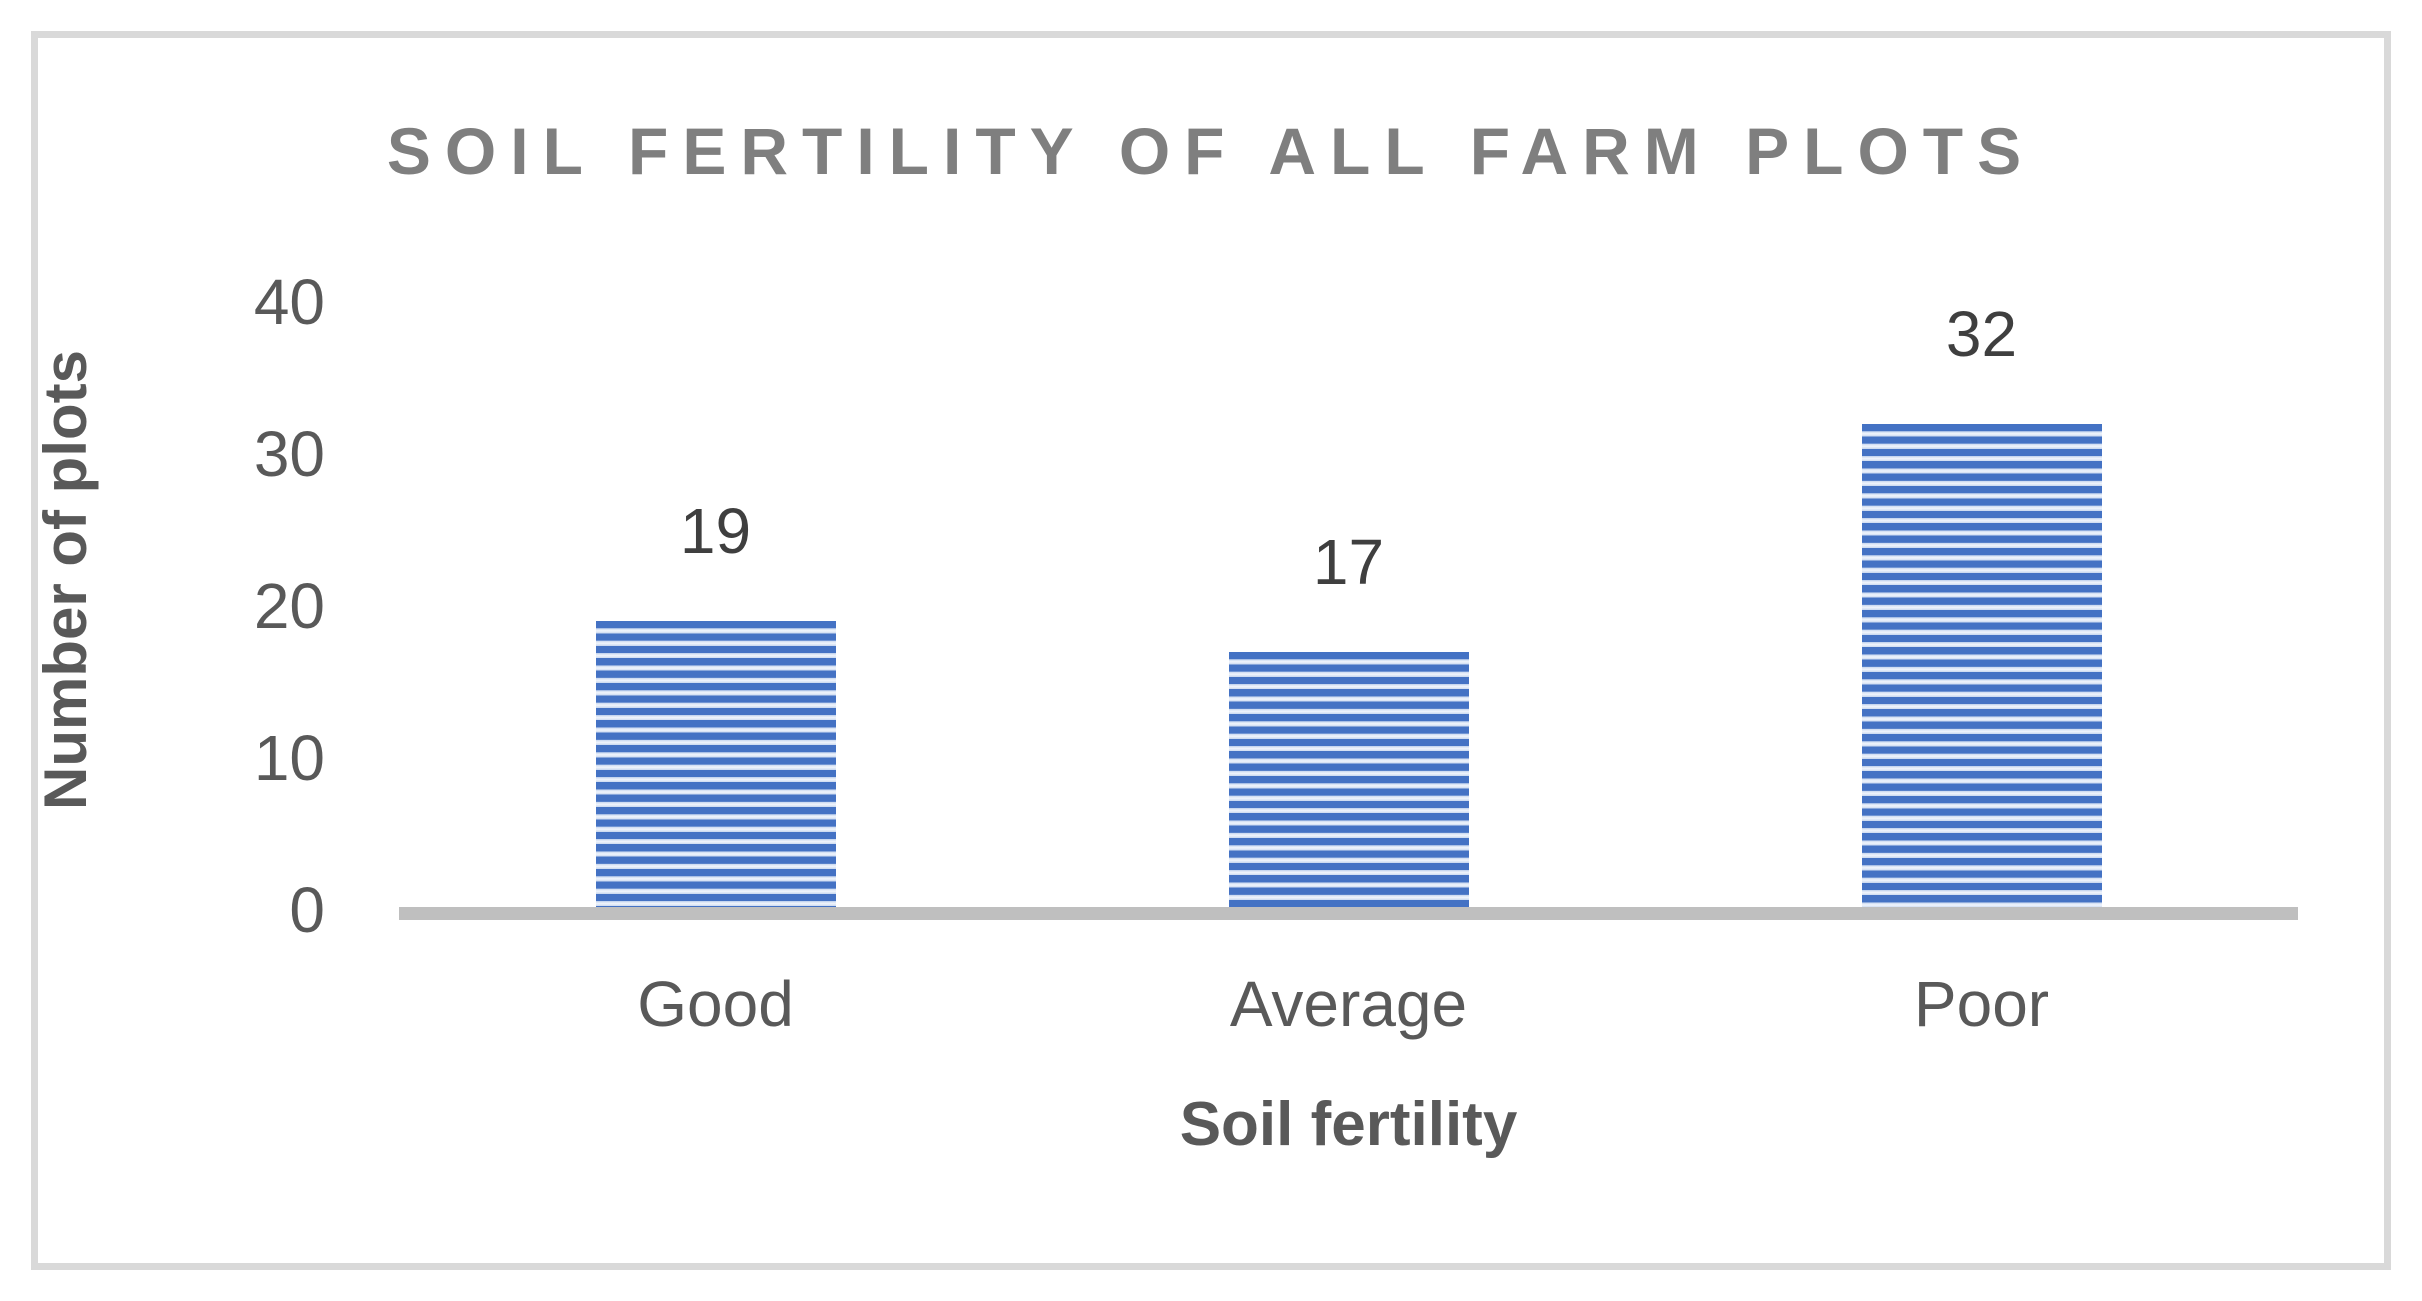  Describe the element at coordinates (715, 765) in the screenshot. I see `bar-good` at that location.